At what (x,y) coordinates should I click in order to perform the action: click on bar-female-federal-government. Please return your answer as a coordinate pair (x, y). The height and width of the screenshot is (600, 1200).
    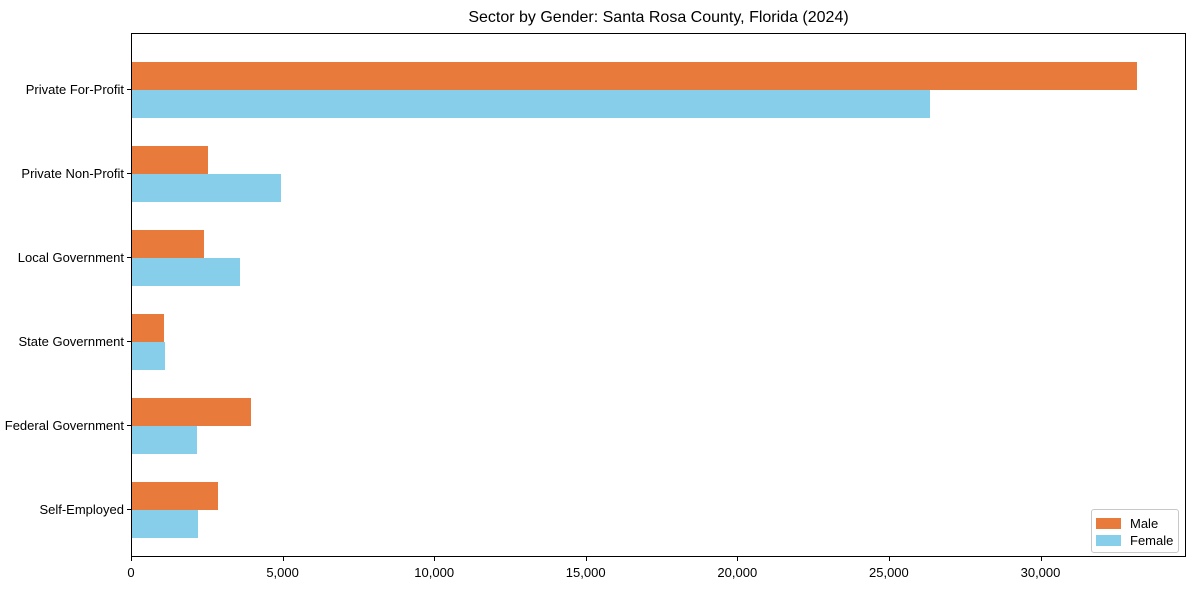
    Looking at the image, I should click on (165, 440).